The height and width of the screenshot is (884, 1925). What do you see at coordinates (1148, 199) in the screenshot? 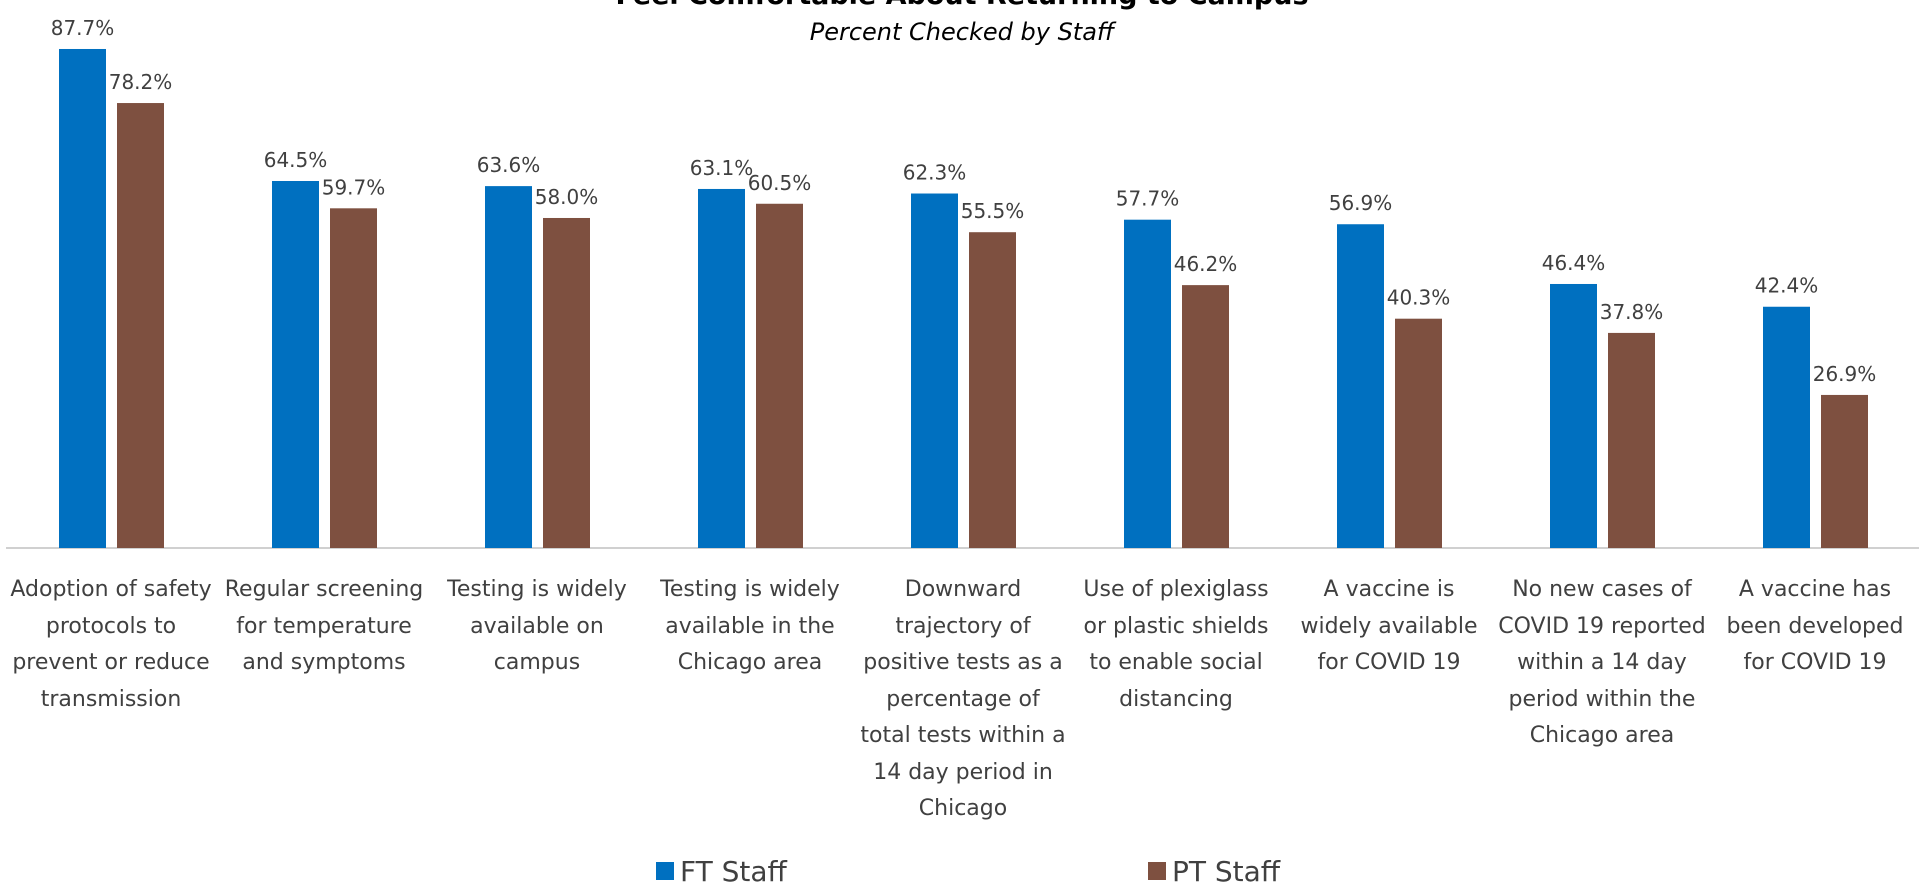
I see `value-label: 57.7%` at bounding box center [1148, 199].